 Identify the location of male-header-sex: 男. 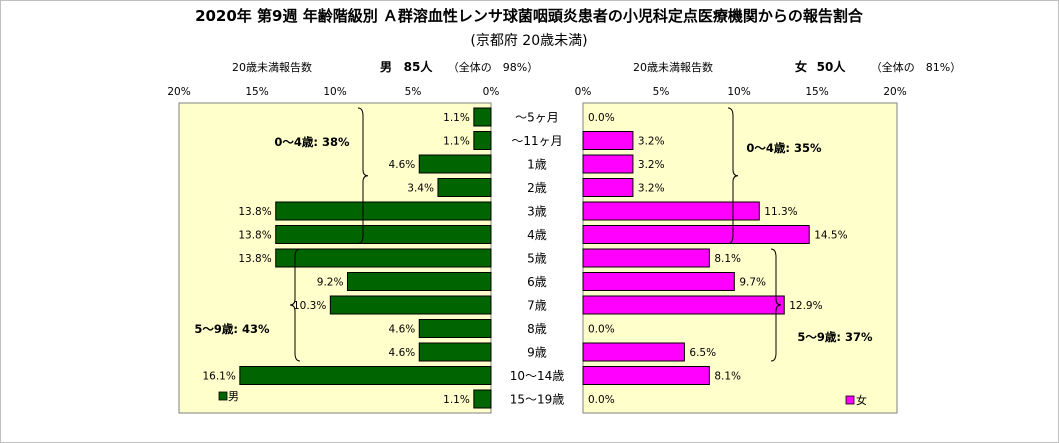
(386, 67).